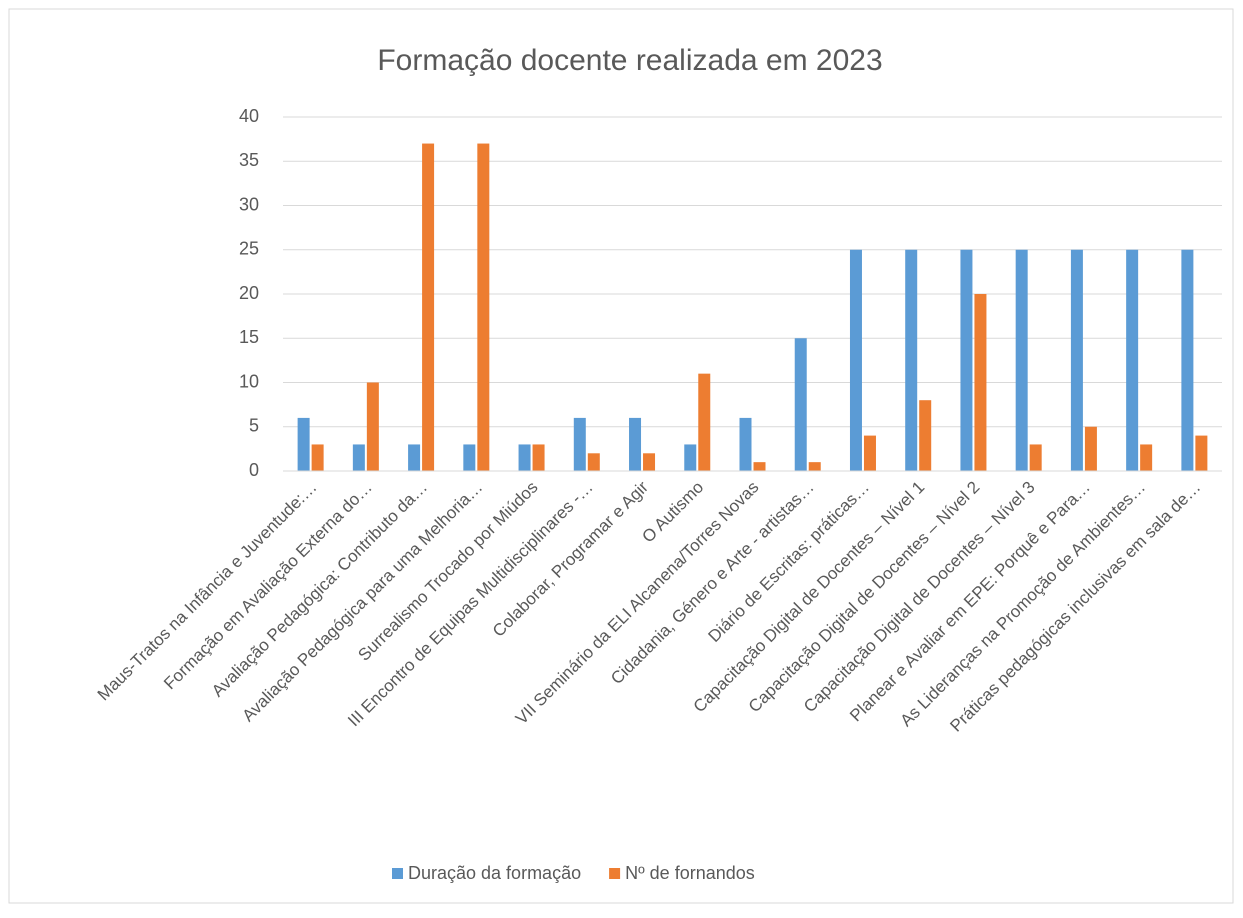 This screenshot has height=918, width=1243. What do you see at coordinates (494, 873) in the screenshot?
I see `legend-label: Duração da formação` at bounding box center [494, 873].